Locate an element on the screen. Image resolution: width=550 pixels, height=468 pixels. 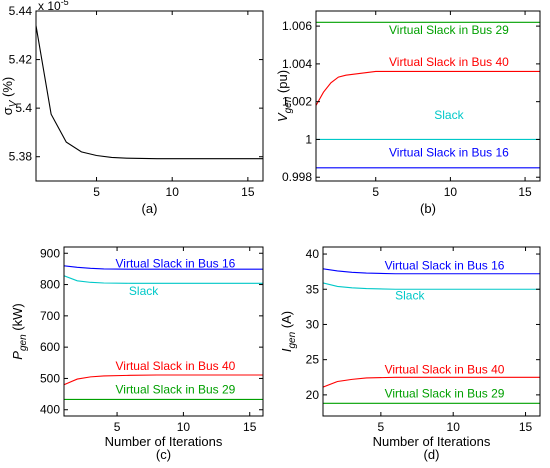
y-tick-label: 1.006 is located at coordinates (297, 26).